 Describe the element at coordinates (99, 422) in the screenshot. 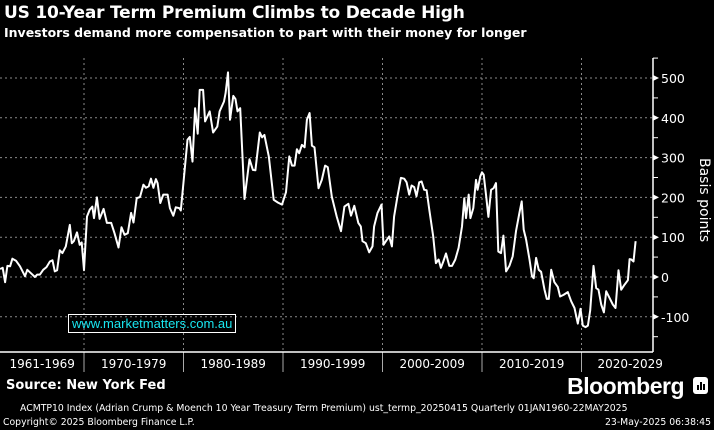

I see `copyright: Copyright© 2025 Bloomberg Finance L.P.` at that location.